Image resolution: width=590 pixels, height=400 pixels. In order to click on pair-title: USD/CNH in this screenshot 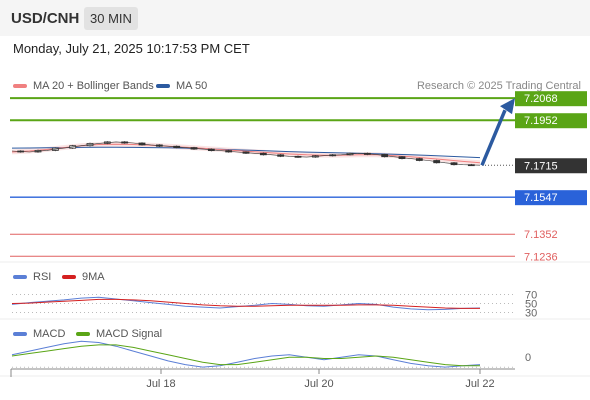, I will do `click(45, 18)`.